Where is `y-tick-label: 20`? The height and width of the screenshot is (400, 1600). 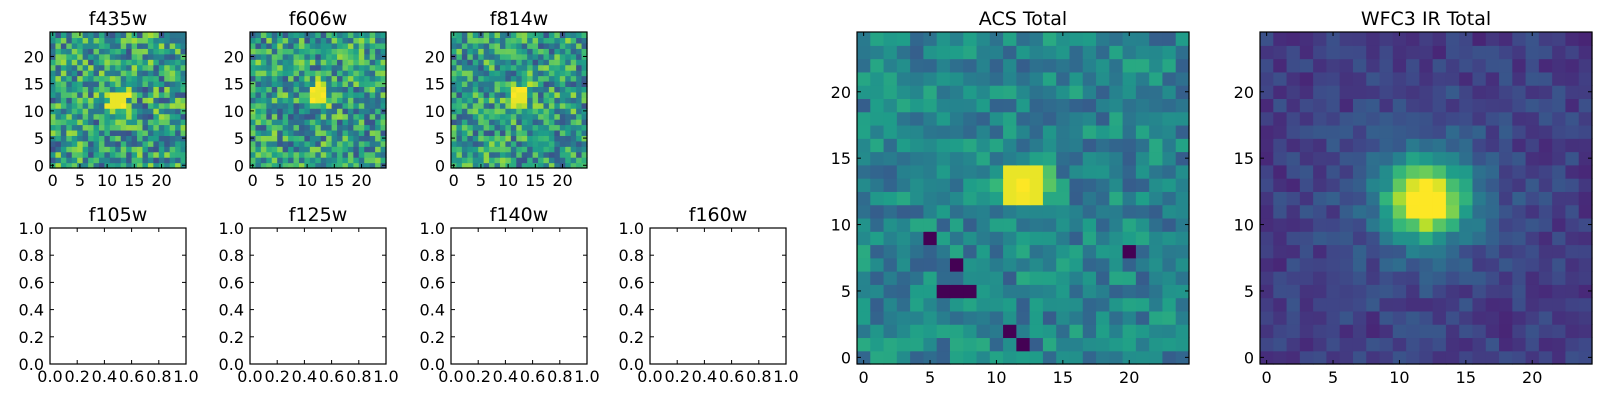 y-tick-label: 20 is located at coordinates (1244, 92).